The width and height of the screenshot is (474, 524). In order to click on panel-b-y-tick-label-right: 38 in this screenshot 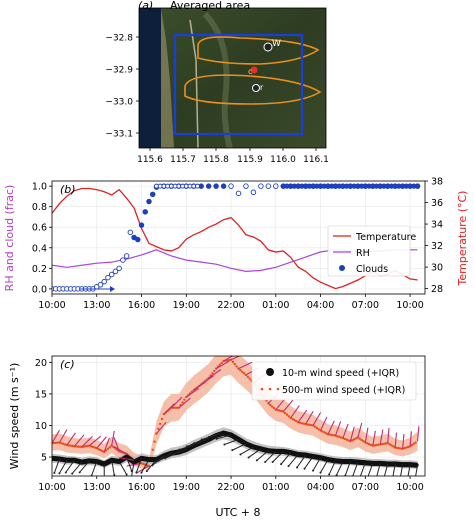, I will do `click(437, 182)`.